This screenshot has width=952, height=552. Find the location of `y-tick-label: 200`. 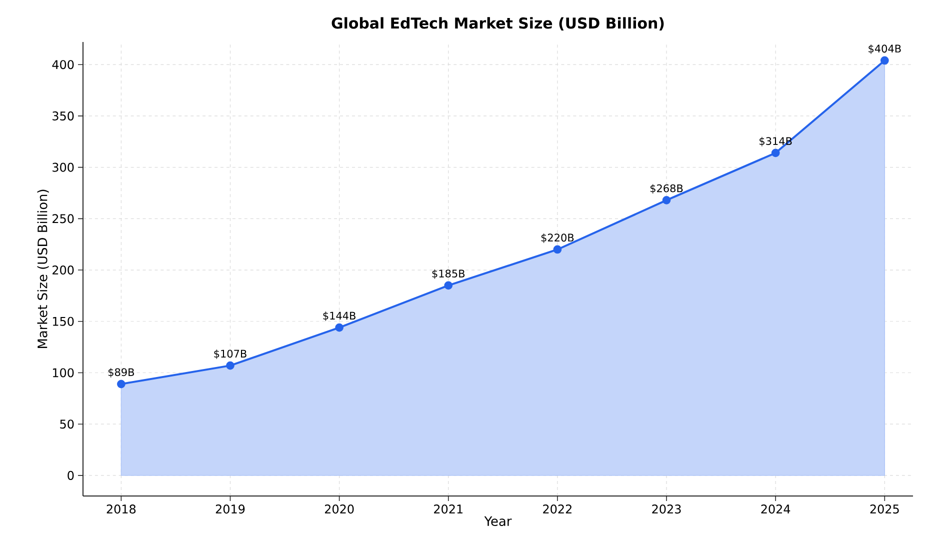

y-tick-label: 200 is located at coordinates (63, 270).